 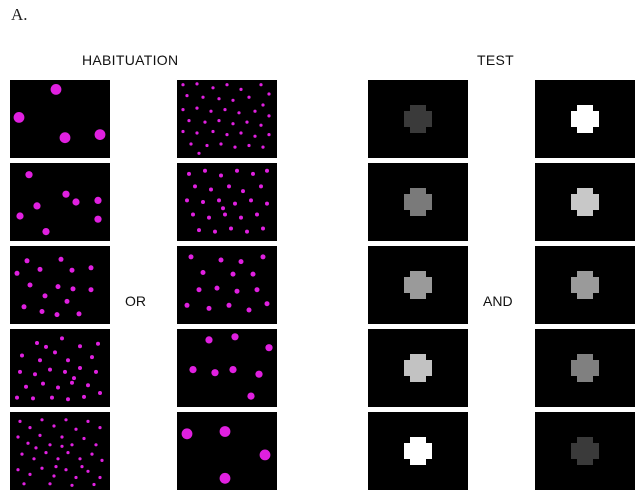 I want to click on or-connector: OR, so click(x=135, y=301).